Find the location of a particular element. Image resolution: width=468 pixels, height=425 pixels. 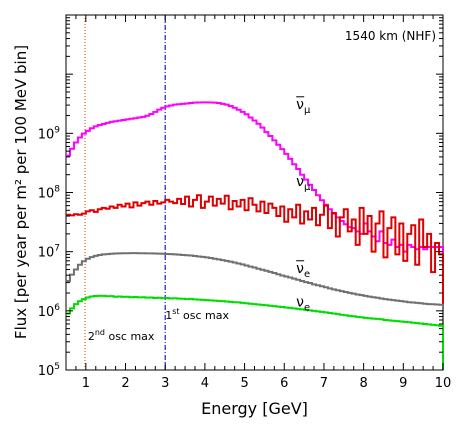

y-tick-label: 10⁸ is located at coordinates (49, 193).